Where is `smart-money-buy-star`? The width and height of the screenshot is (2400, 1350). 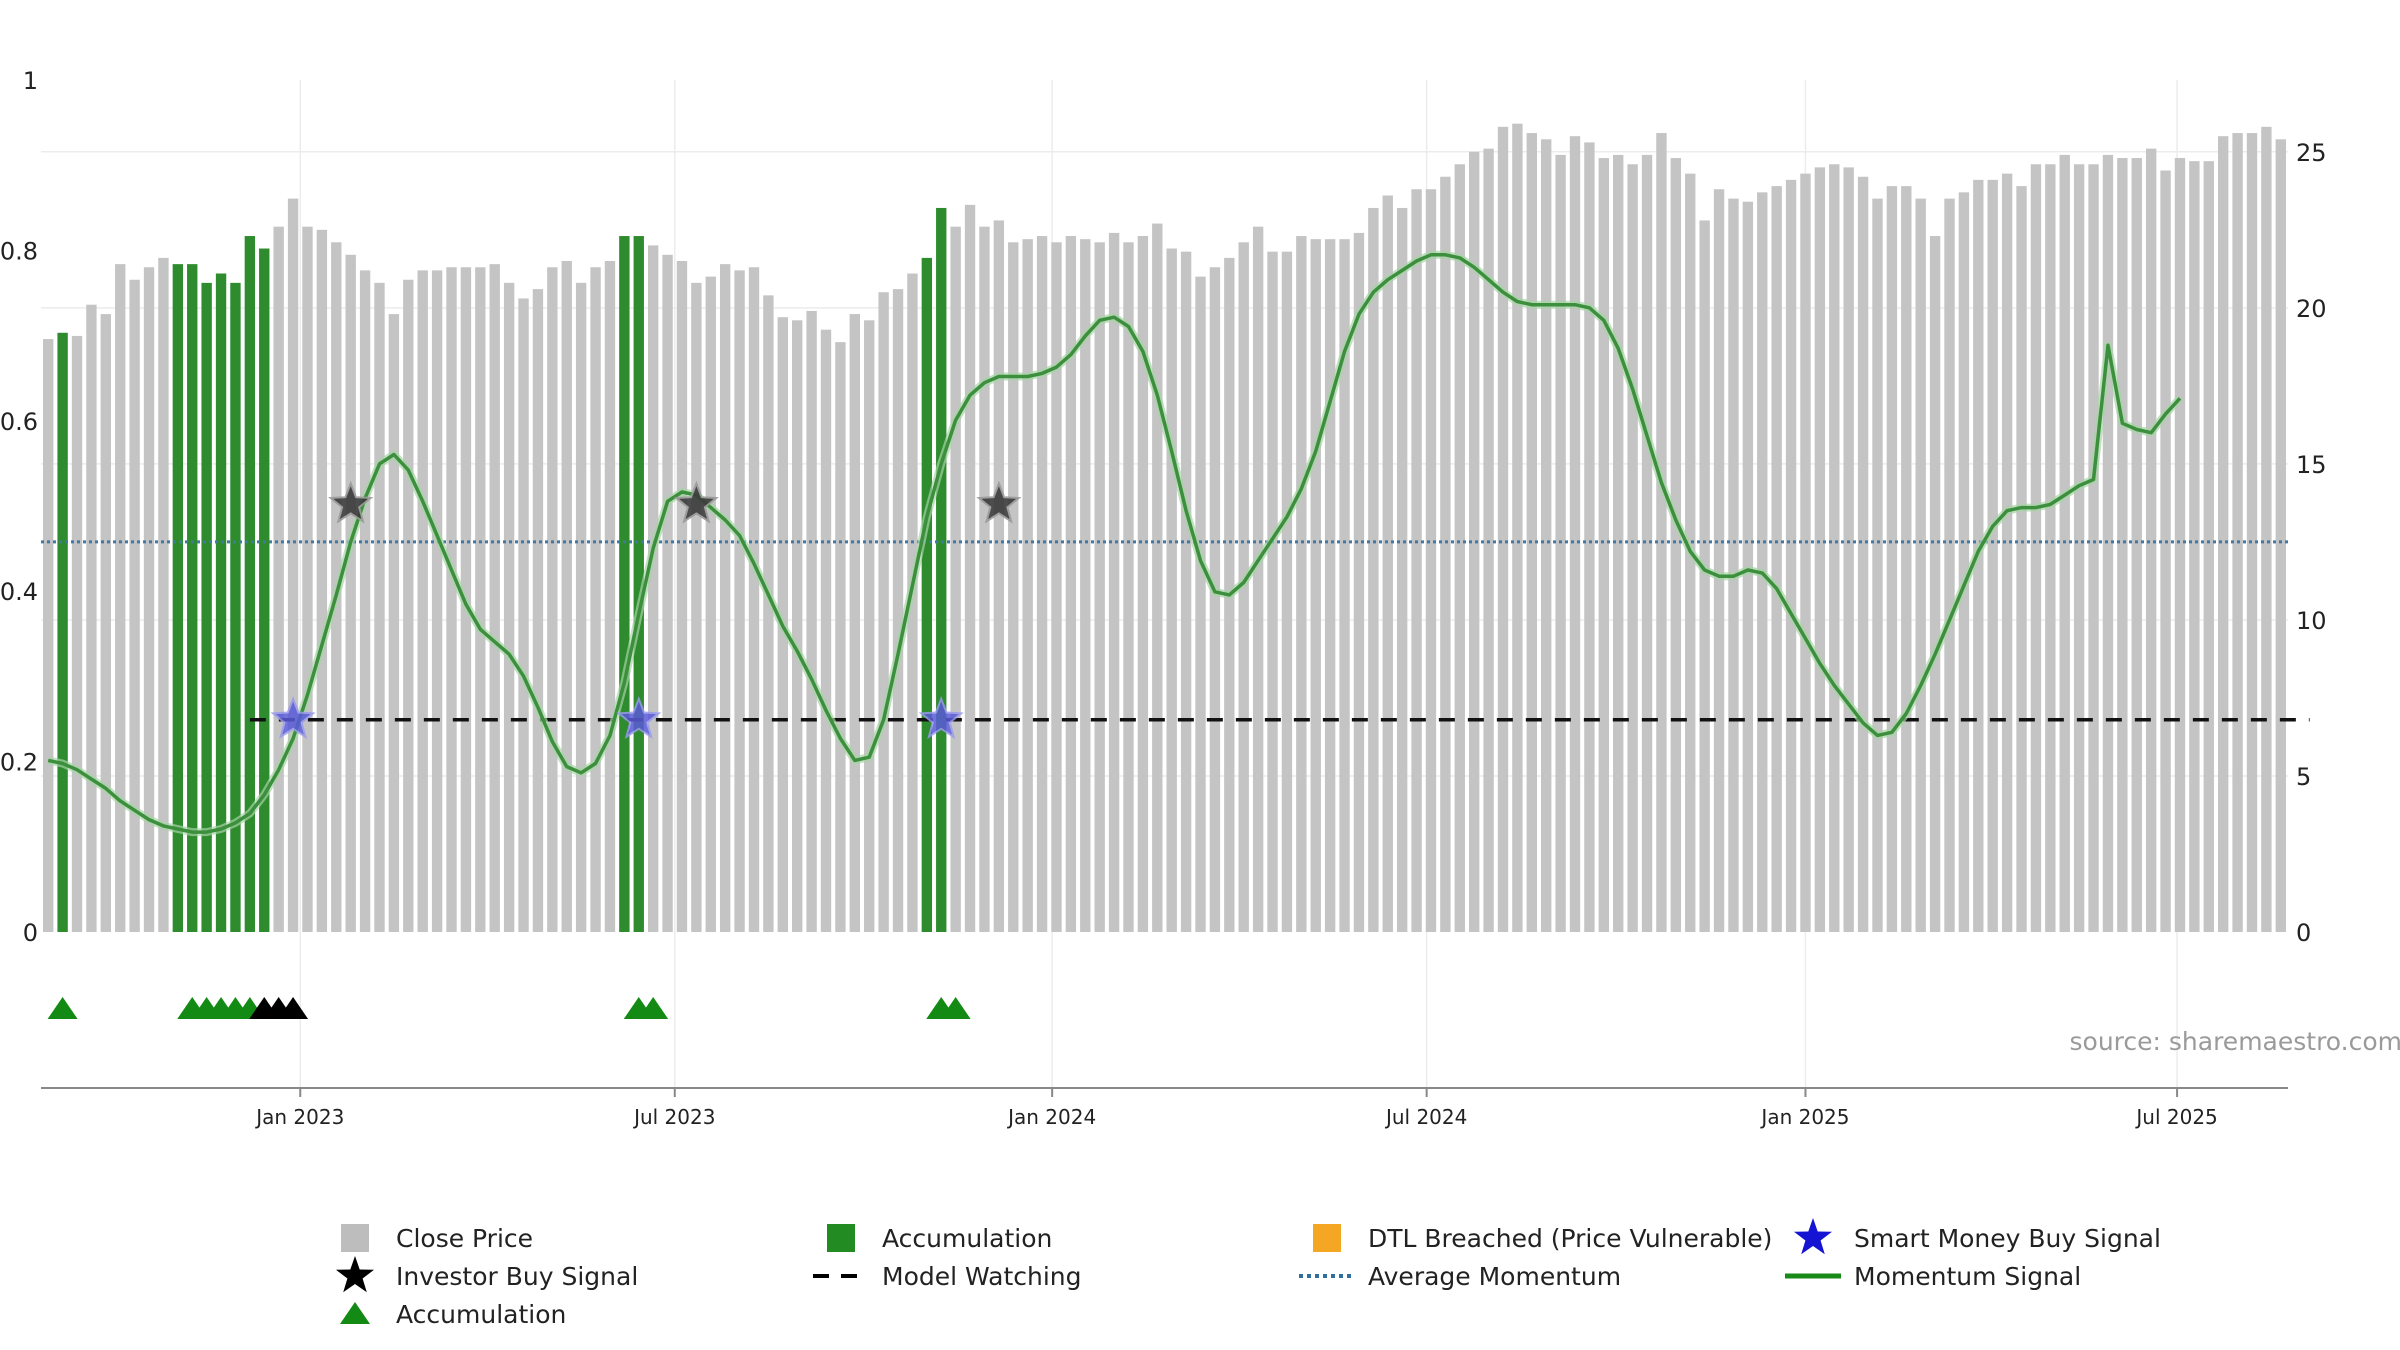 smart-money-buy-star is located at coordinates (639, 718).